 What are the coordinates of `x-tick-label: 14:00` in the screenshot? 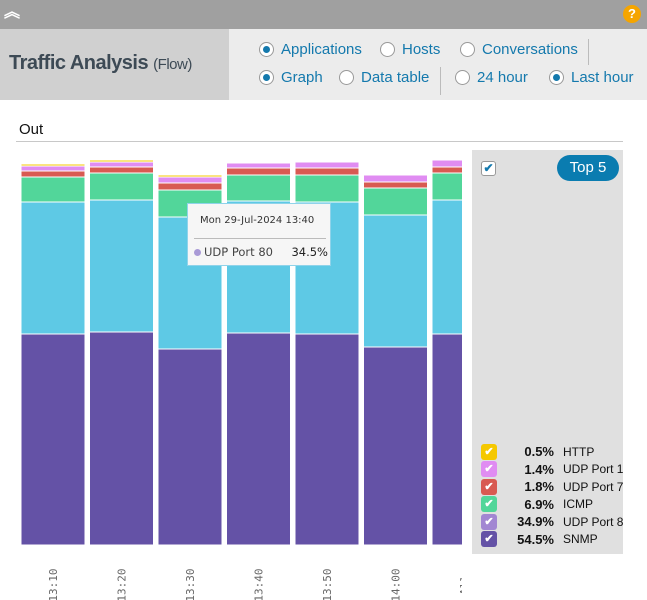 It's located at (396, 584).